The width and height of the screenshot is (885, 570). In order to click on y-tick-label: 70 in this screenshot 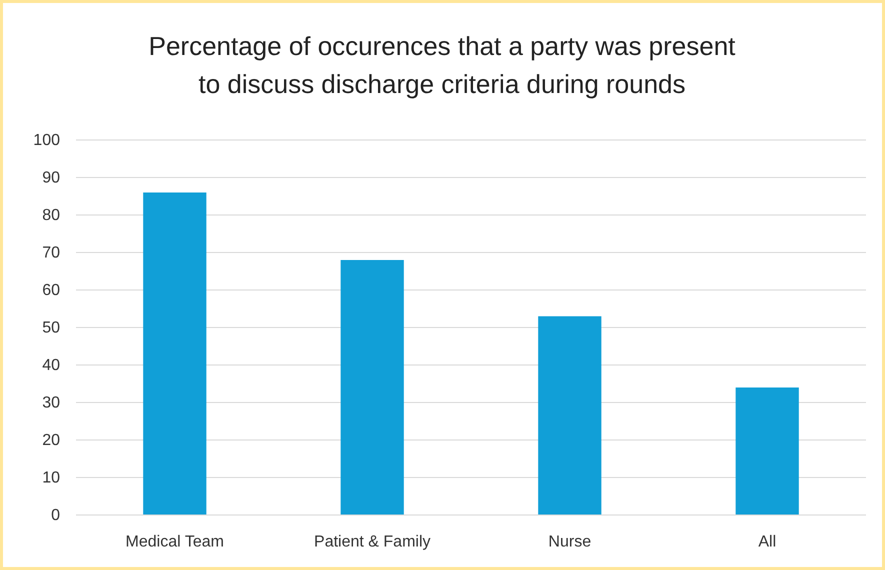, I will do `click(51, 253)`.